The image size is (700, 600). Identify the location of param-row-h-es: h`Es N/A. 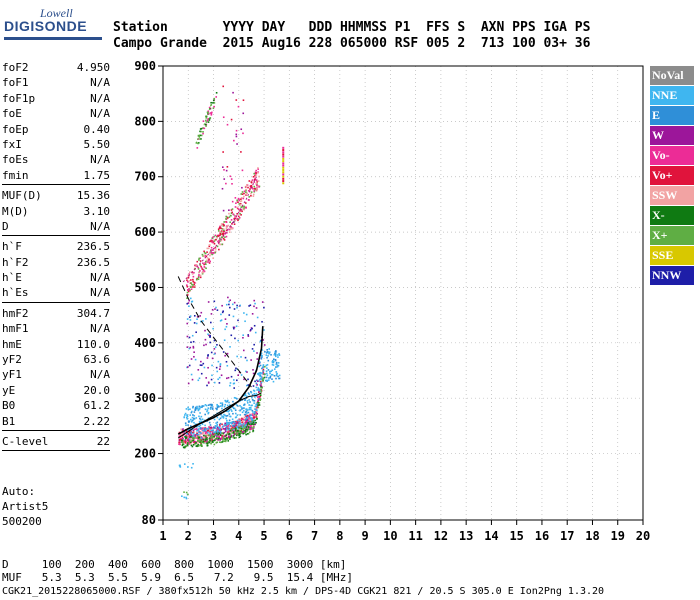
(56, 292).